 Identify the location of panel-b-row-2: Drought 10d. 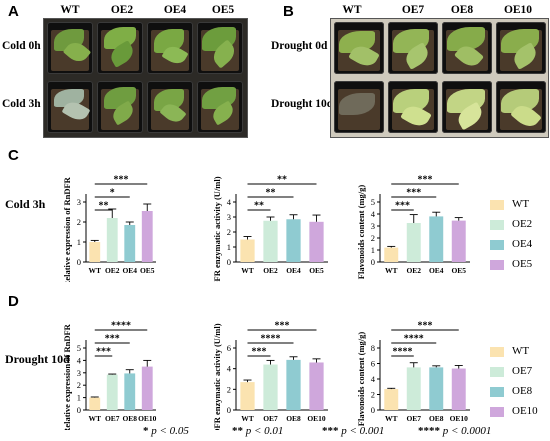
(302, 104).